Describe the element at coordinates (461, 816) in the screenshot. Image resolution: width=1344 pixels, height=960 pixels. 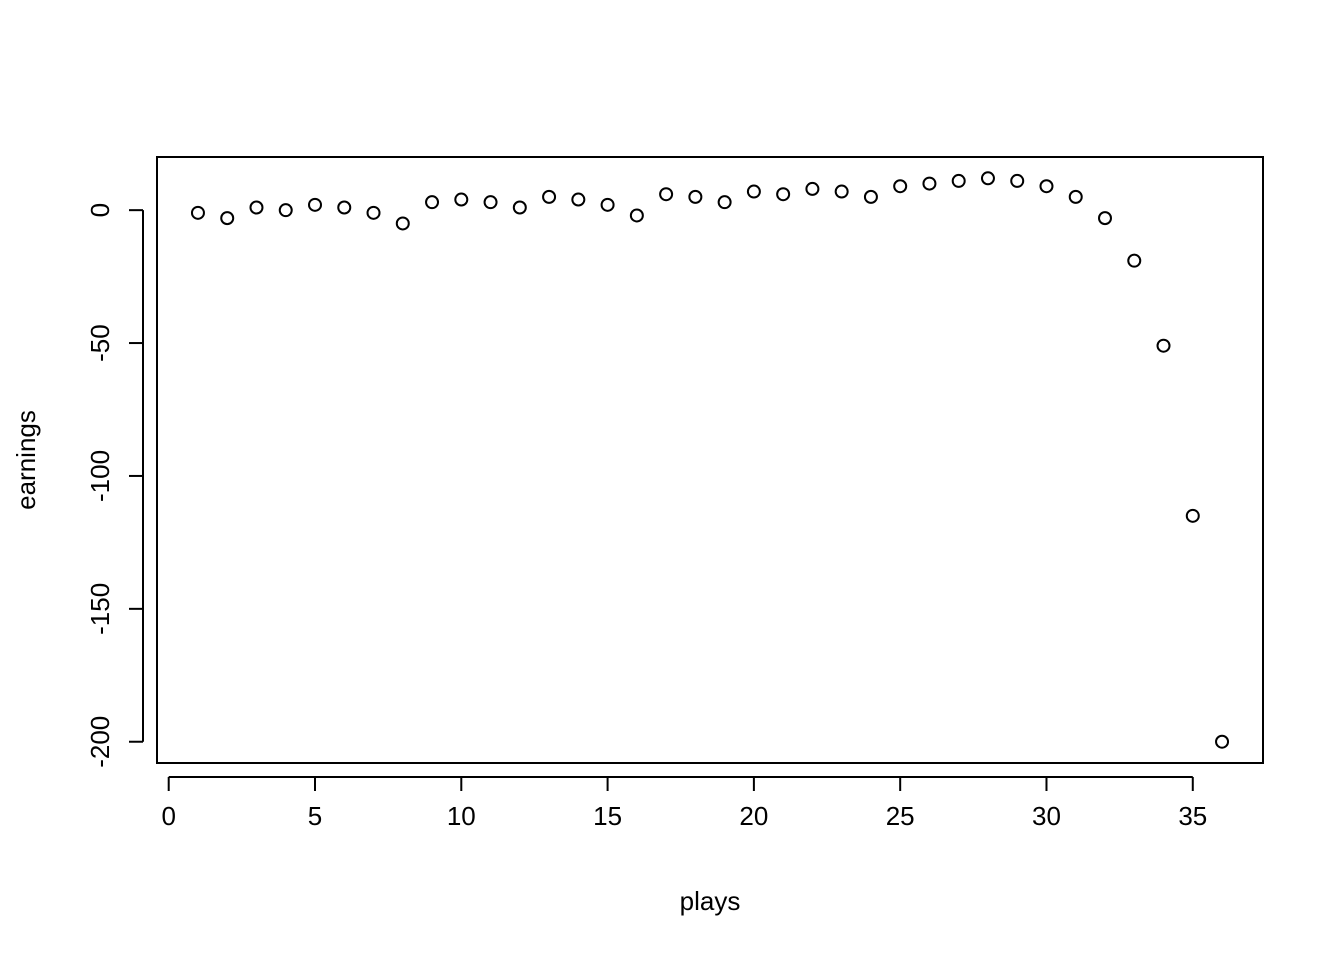
I see `x-tick-label: 10` at that location.